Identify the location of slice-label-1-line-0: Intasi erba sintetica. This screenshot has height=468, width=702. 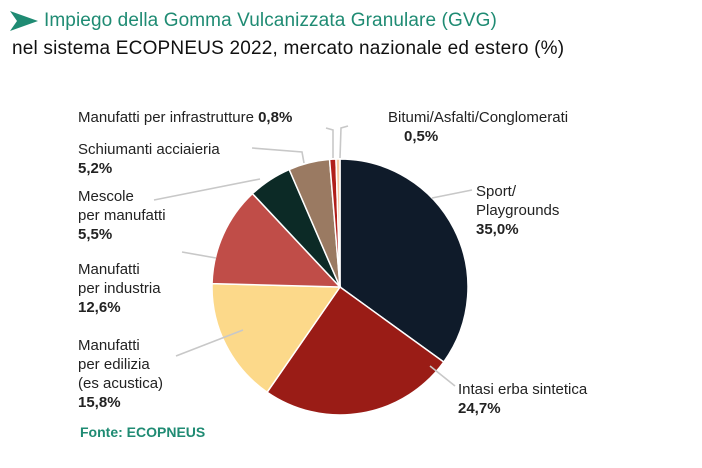
(523, 389).